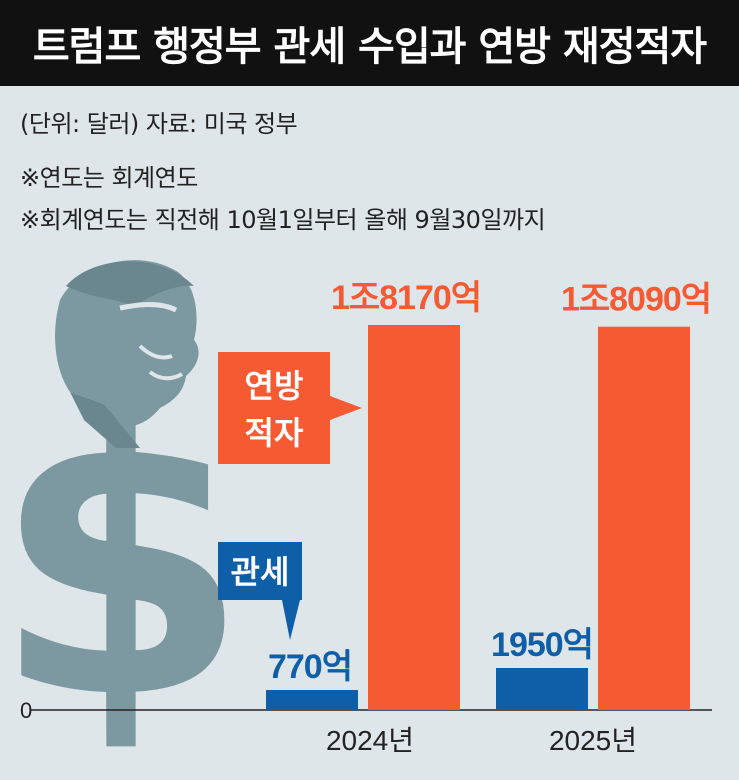 Image resolution: width=739 pixels, height=780 pixels. What do you see at coordinates (274, 386) in the screenshot?
I see `callout-deficit-line1: 연방` at bounding box center [274, 386].